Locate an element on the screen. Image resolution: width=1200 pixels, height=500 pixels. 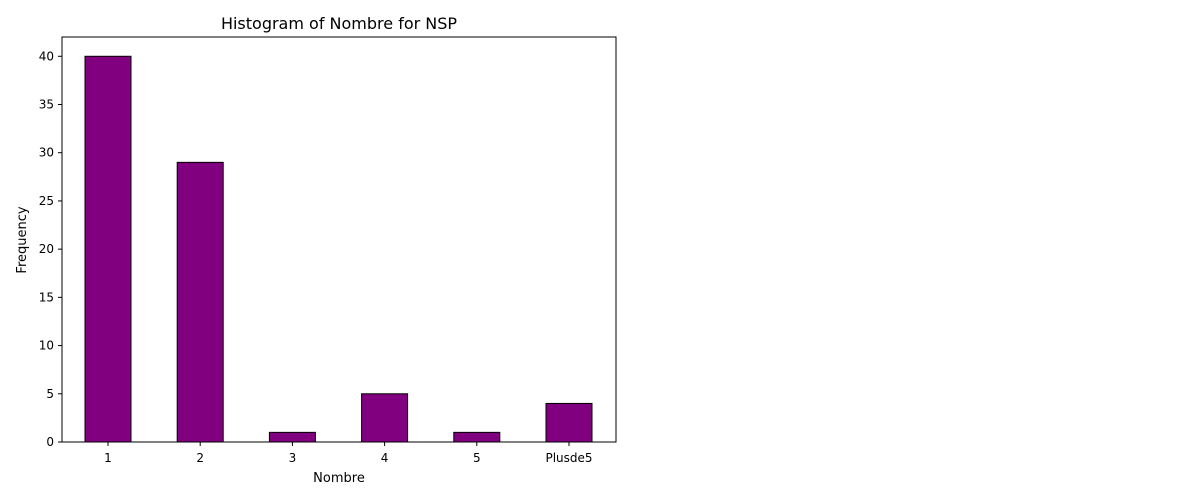
bar-plusde5 is located at coordinates (569, 422).